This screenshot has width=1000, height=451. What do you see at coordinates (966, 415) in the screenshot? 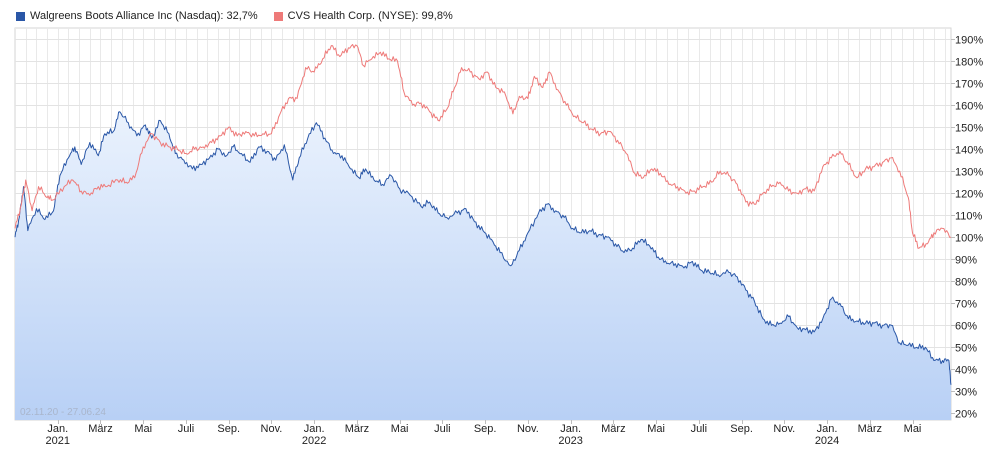
I see `y-tick-label: 20%` at bounding box center [966, 415].